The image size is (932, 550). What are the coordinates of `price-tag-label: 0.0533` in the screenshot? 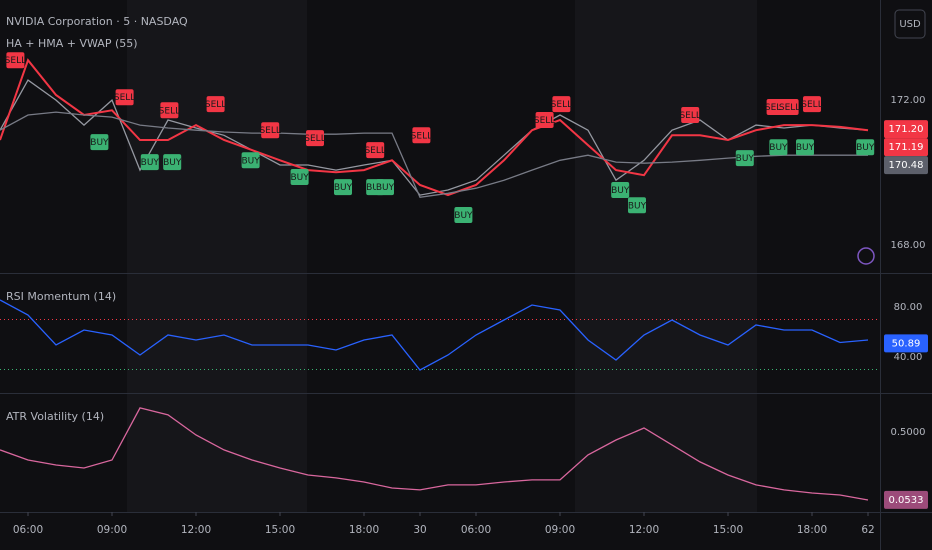 It's located at (906, 500).